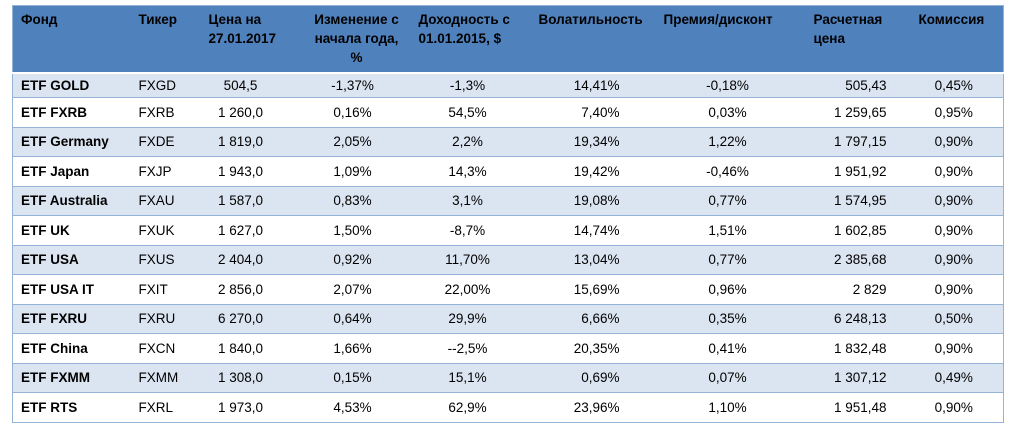  What do you see at coordinates (71, 348) in the screenshot?
I see `cell-fund: ETF China` at bounding box center [71, 348].